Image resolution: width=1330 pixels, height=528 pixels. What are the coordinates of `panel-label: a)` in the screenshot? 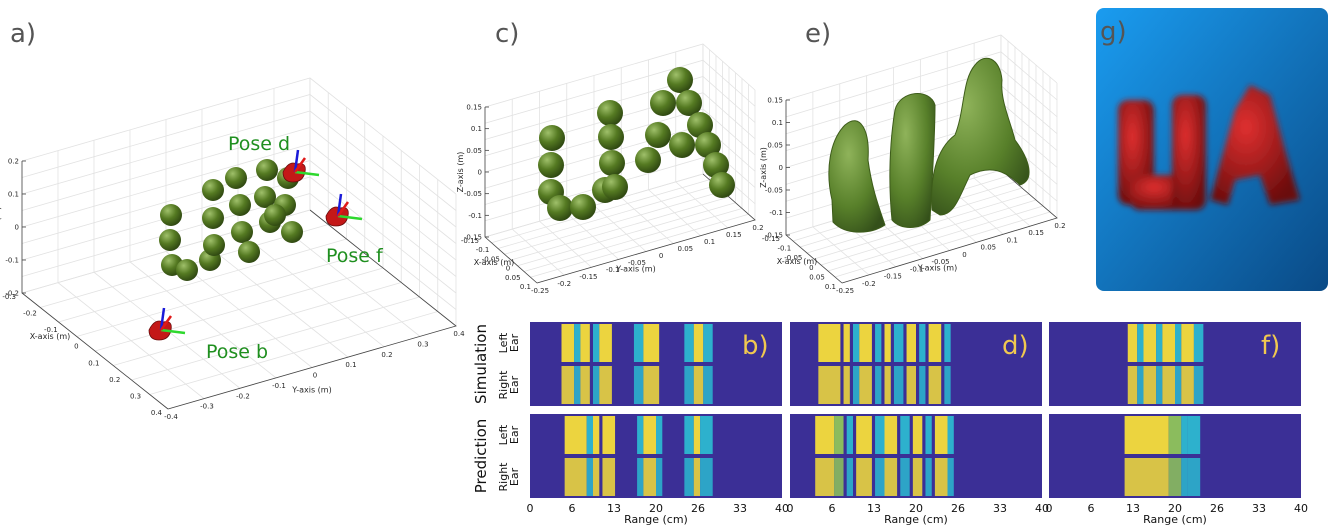 It's located at (23, 34).